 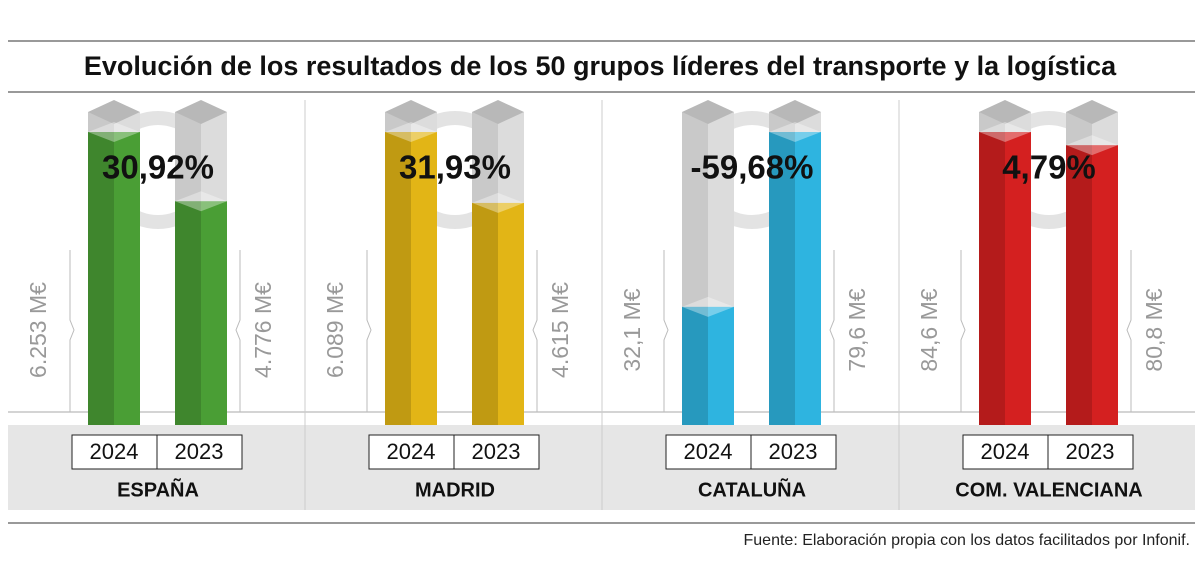 I want to click on region-label: ESPAÑA, so click(x=158, y=489).